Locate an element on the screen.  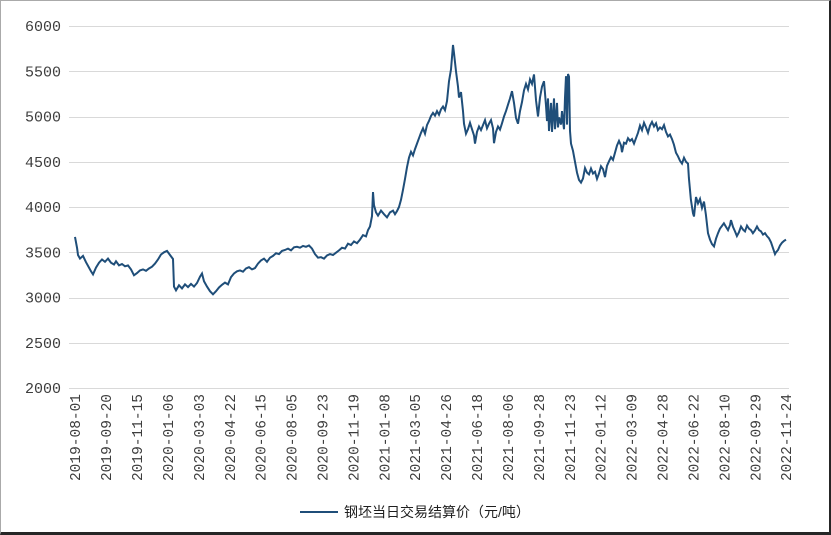
x-tick-label: 2020-04-22 is located at coordinates (232, 437).